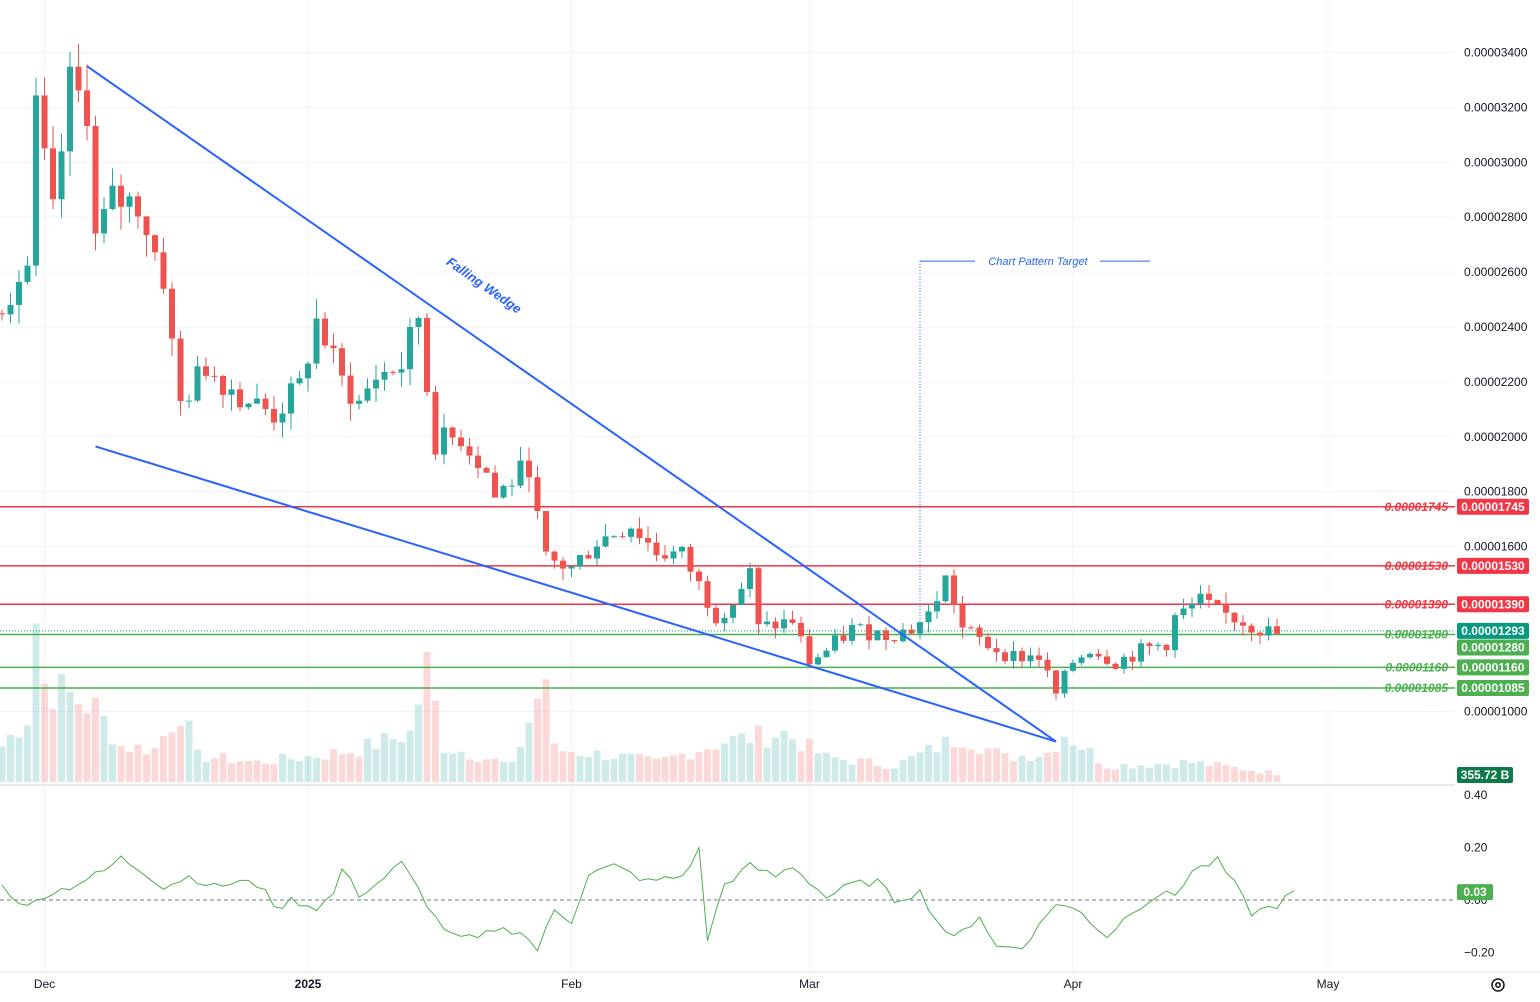 The image size is (1540, 1002). I want to click on price-tick-label: 0.00001800, so click(1496, 492).